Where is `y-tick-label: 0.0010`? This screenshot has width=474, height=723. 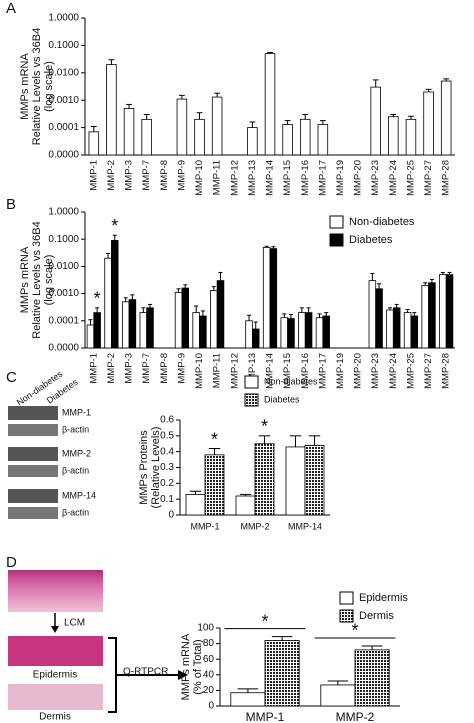
y-tick-label: 0.0010 is located at coordinates (63, 100).